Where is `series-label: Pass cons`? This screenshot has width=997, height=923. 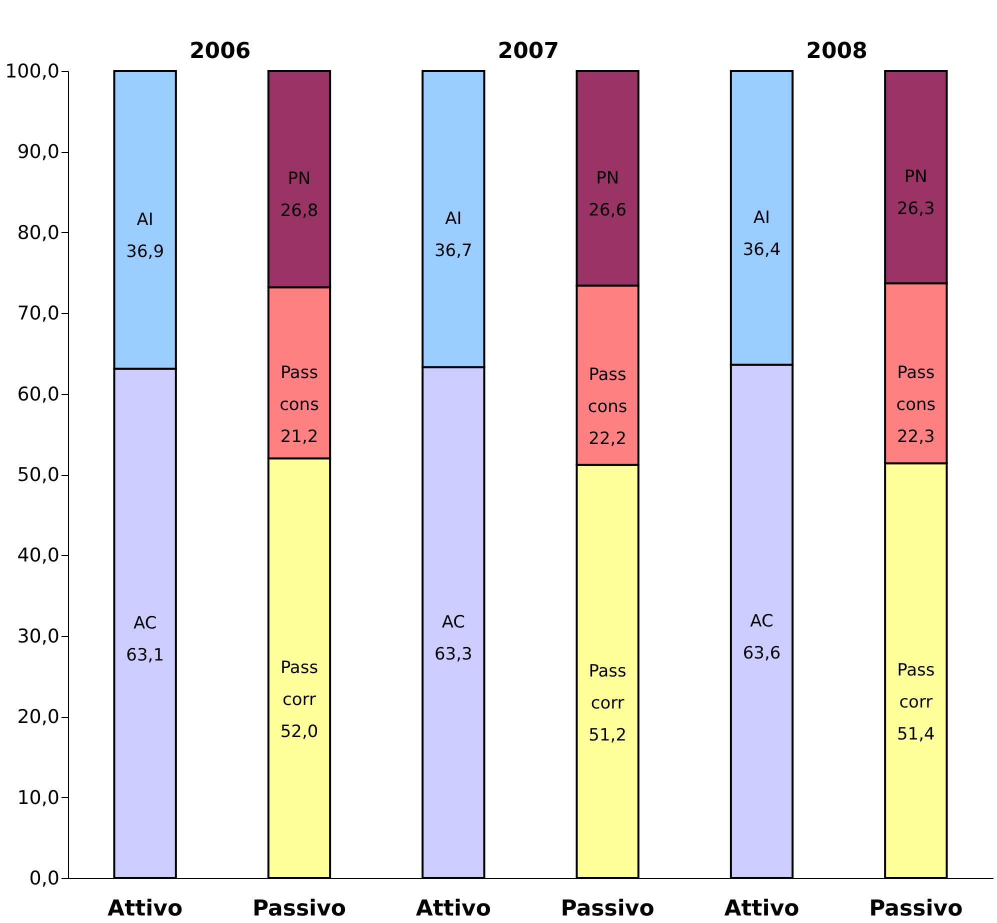 series-label: Pass cons is located at coordinates (608, 391).